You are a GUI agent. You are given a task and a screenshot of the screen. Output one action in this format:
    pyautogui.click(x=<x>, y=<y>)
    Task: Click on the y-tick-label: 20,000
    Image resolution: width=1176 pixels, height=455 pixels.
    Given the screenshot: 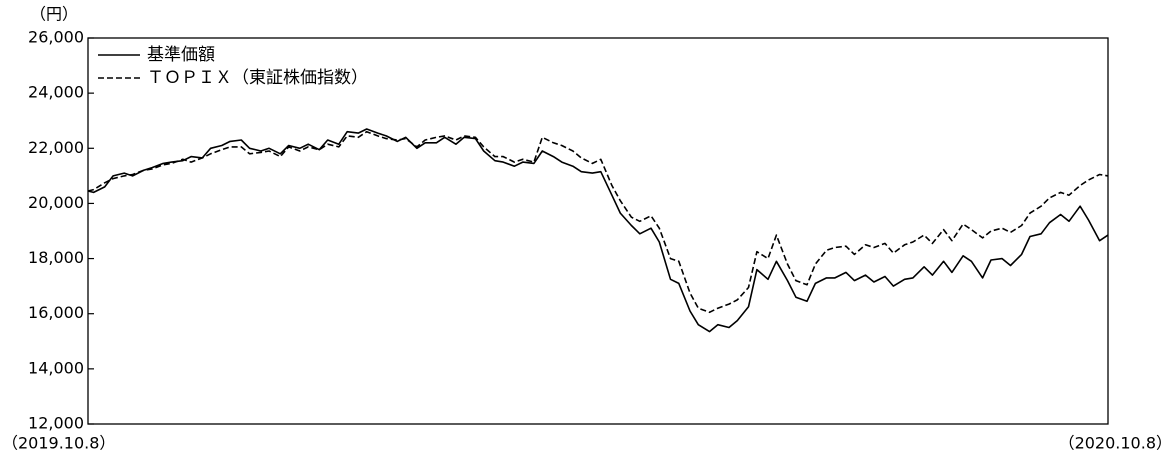 What is the action you would take?
    pyautogui.click(x=56, y=202)
    